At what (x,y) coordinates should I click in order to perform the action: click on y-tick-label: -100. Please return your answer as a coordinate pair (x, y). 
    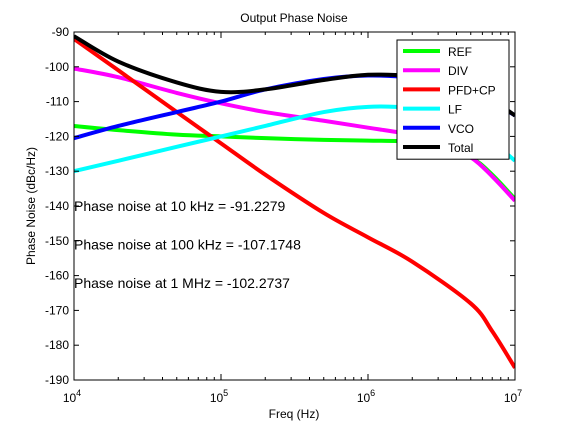
    Looking at the image, I should click on (57, 67).